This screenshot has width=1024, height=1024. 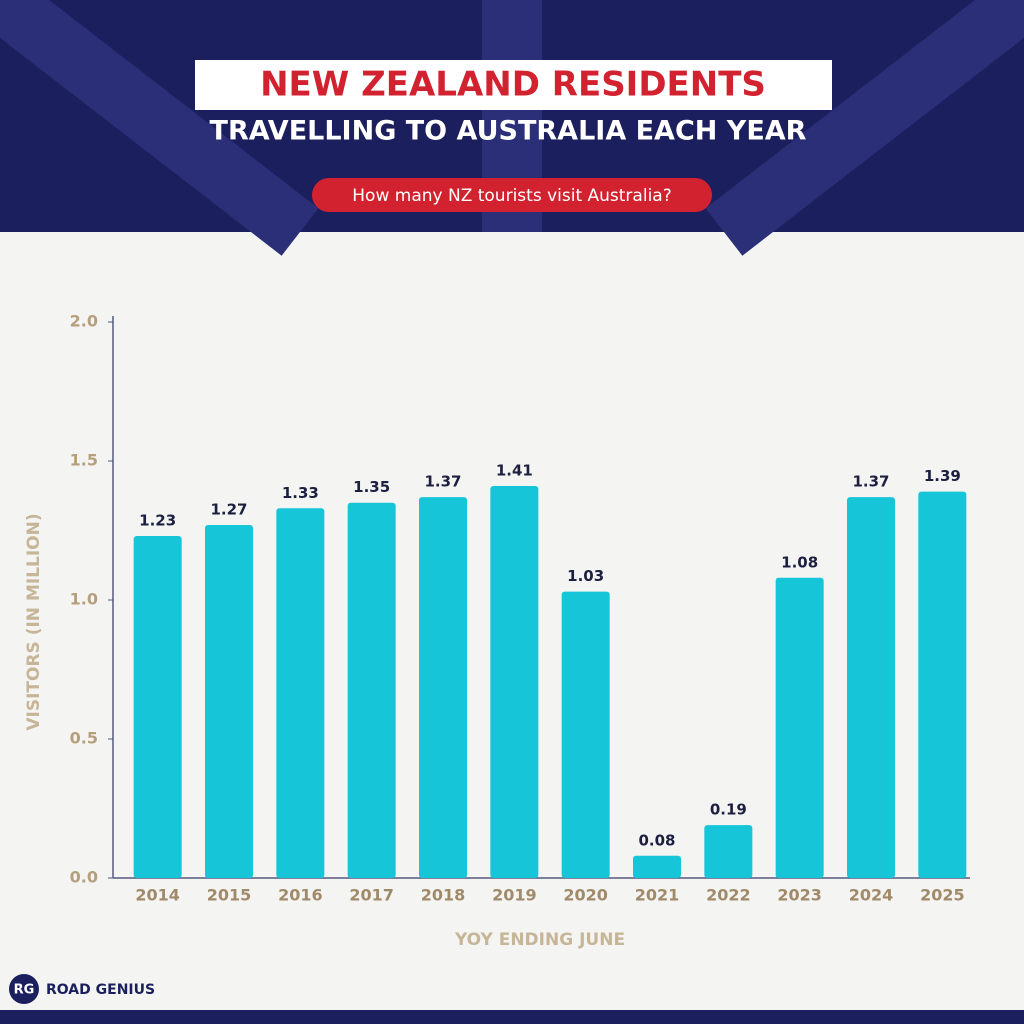 I want to click on x-tick-label: 2016, so click(x=300, y=895).